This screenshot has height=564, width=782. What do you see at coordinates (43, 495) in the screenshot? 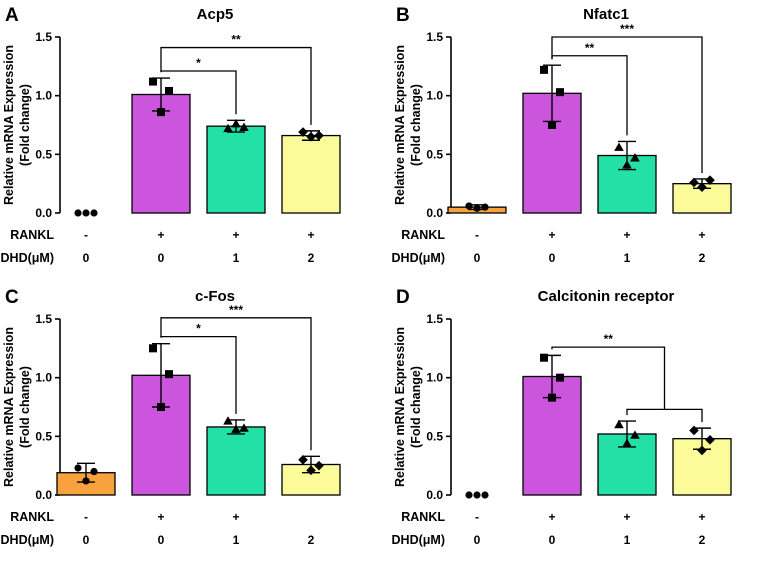
I see `y-tick-label: 0.0` at bounding box center [43, 495].